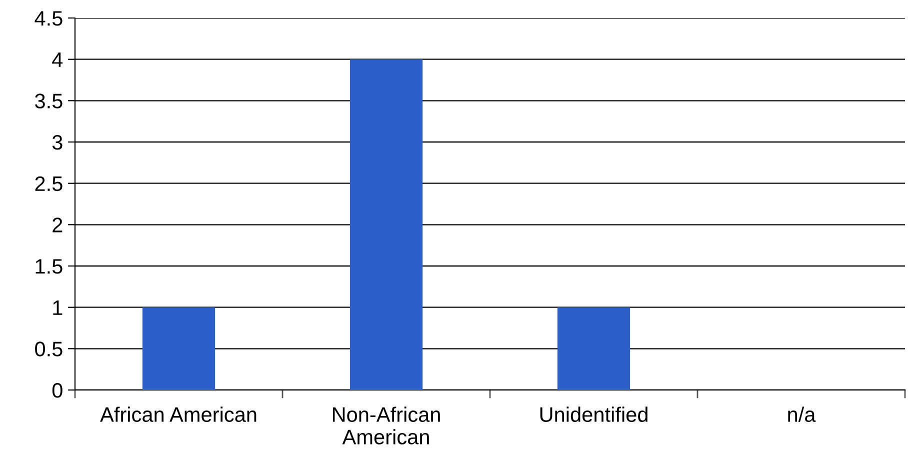 The height and width of the screenshot is (472, 909). Describe the element at coordinates (48, 349) in the screenshot. I see `y-tick-label: 0.5` at that location.